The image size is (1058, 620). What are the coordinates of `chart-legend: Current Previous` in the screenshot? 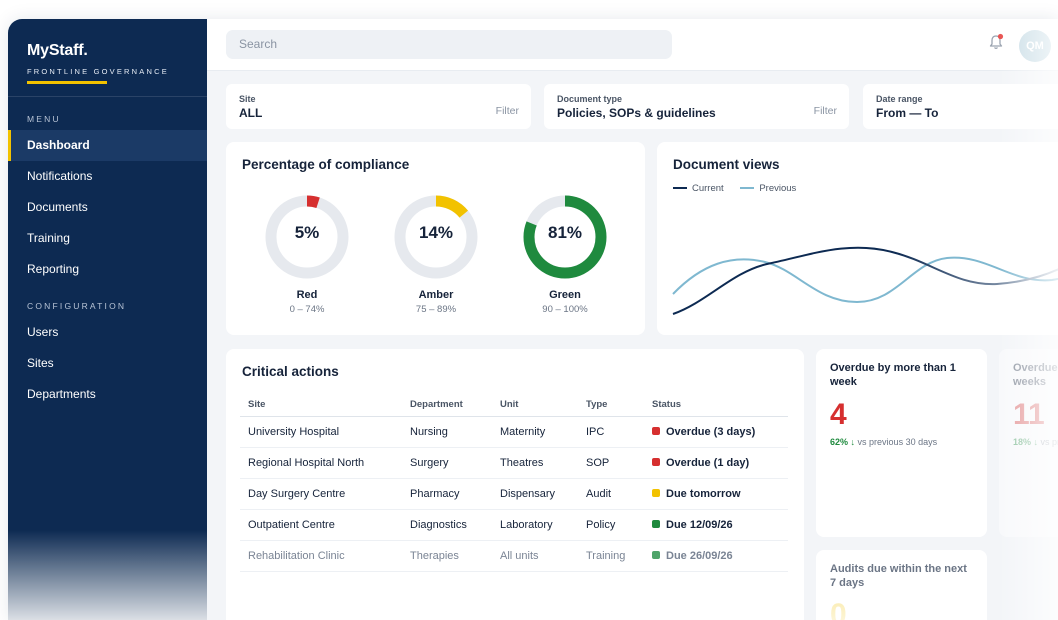 It's located at (741, 188).